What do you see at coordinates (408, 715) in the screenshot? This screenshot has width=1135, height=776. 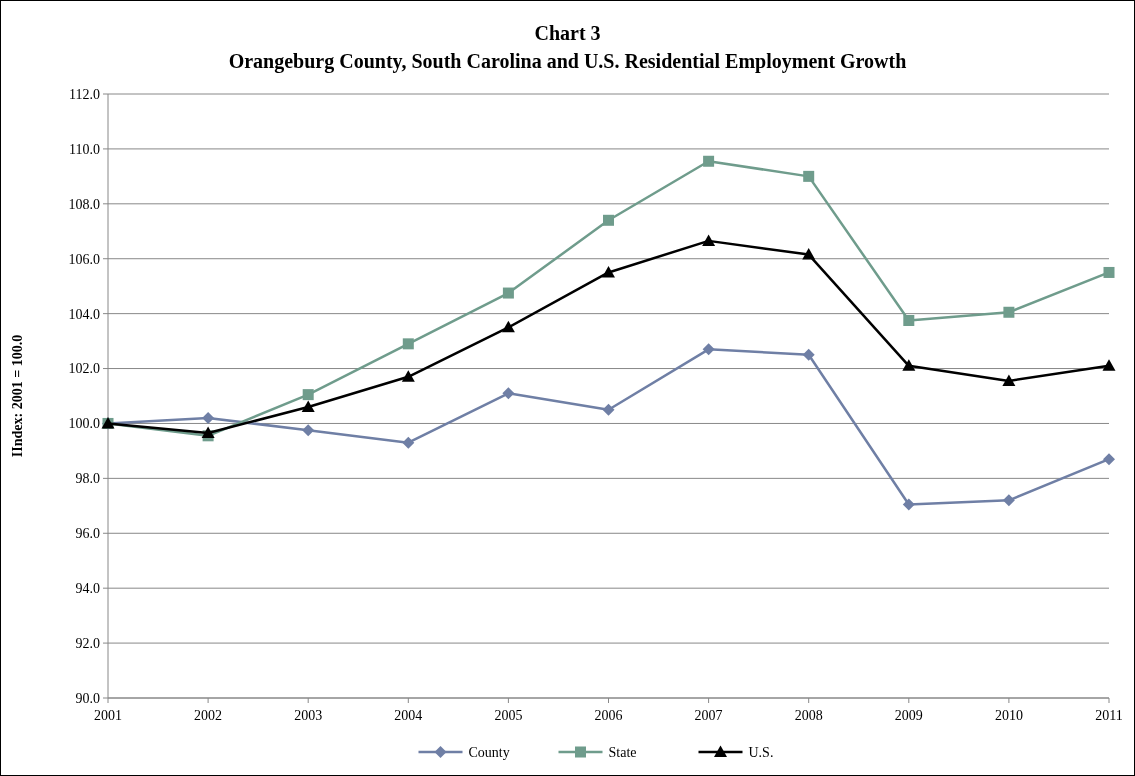 I see `x-tick-label: 2004` at bounding box center [408, 715].